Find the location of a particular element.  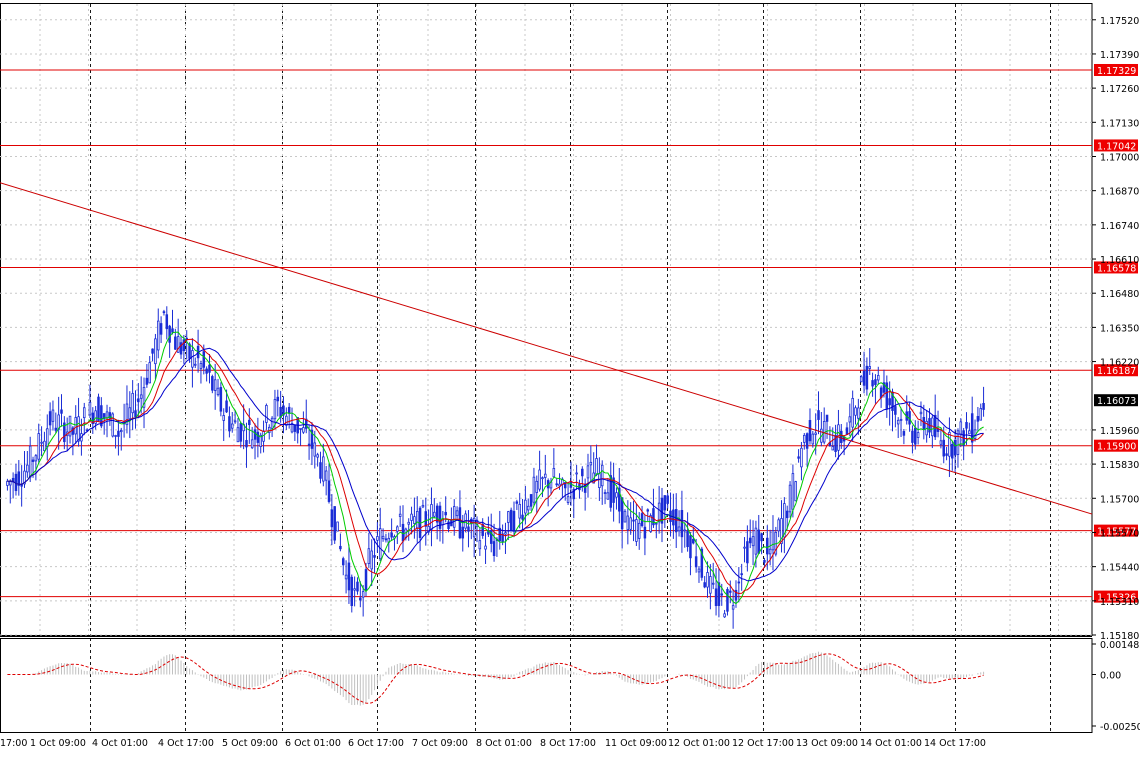

time-axis-label: 4 Oct 01:00 is located at coordinates (120, 743).